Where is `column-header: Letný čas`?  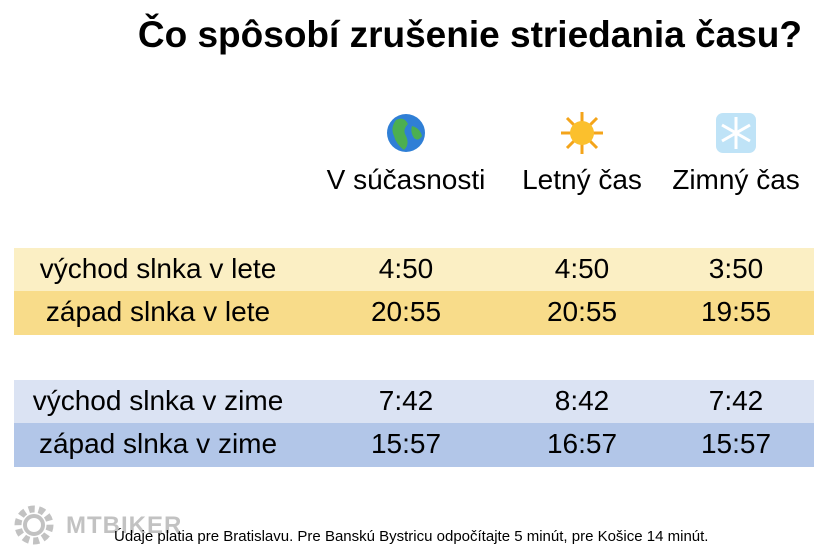
column-header: Letný čas is located at coordinates (582, 179).